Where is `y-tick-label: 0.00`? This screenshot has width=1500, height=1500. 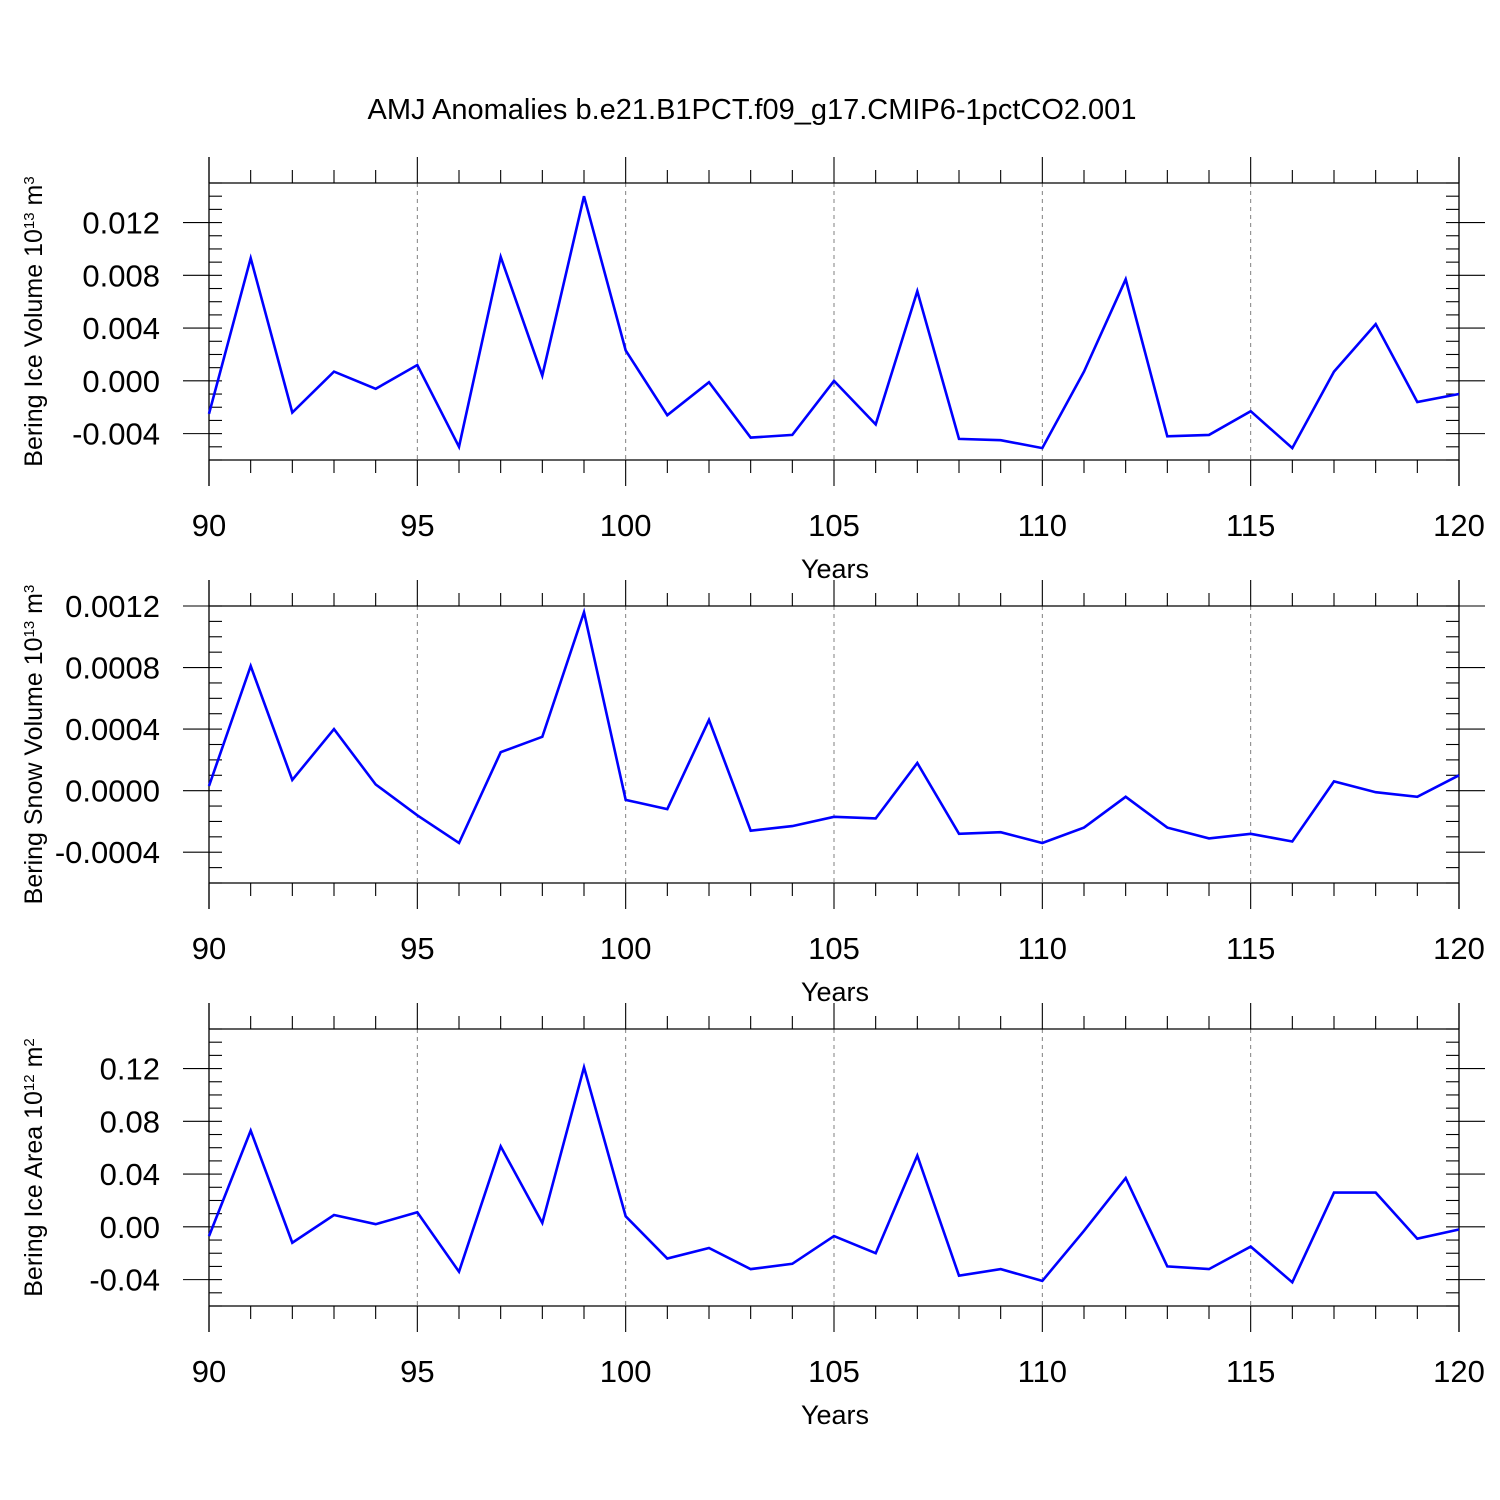 y-tick-label: 0.00 is located at coordinates (130, 1227).